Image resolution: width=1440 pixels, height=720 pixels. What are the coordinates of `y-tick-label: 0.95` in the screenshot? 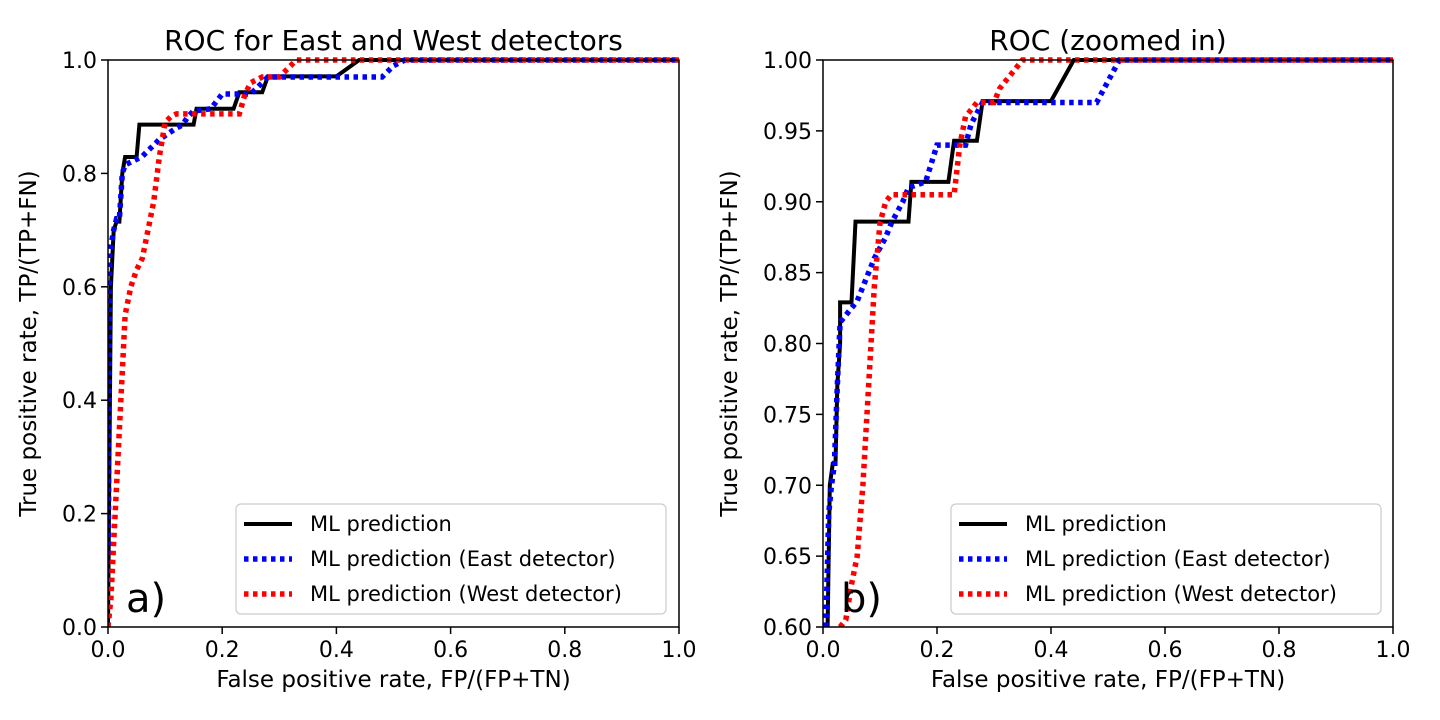 It's located at (787, 132).